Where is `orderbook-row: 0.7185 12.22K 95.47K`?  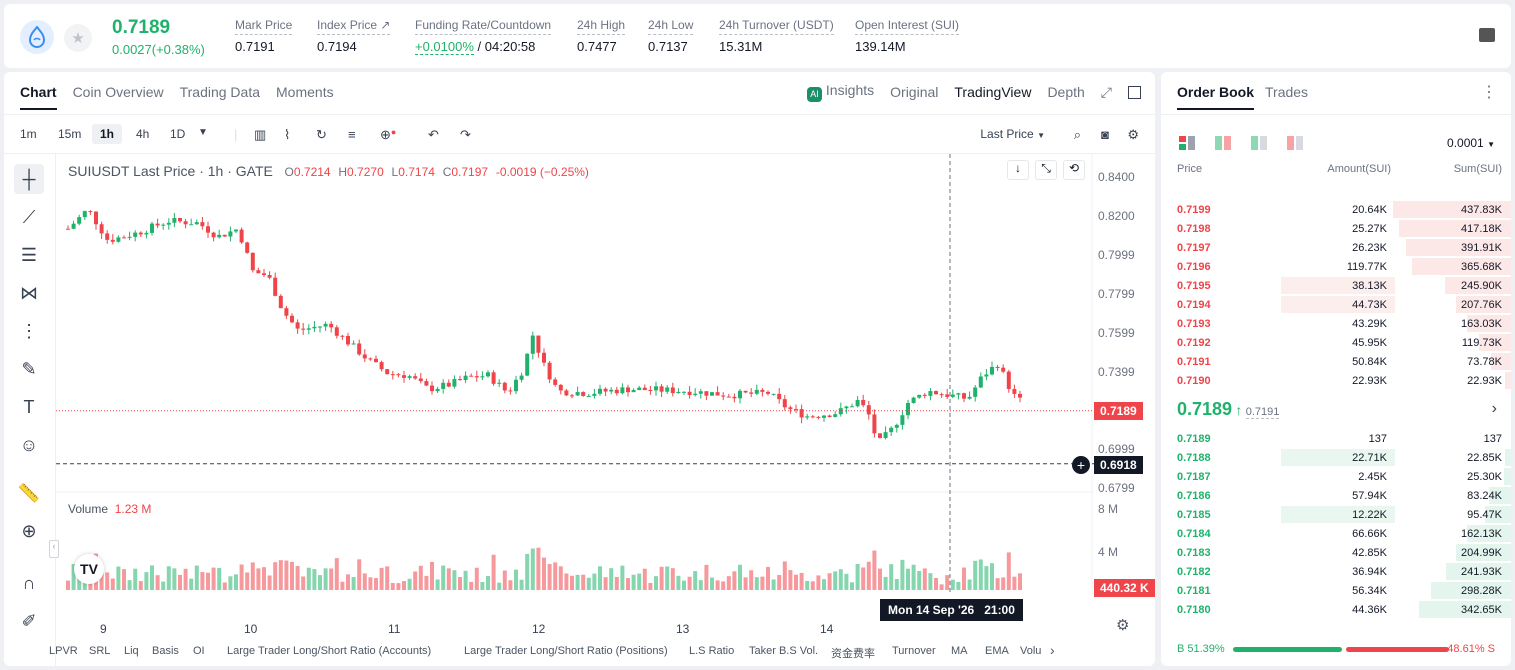 orderbook-row: 0.7185 12.22K 95.47K is located at coordinates (1336, 514).